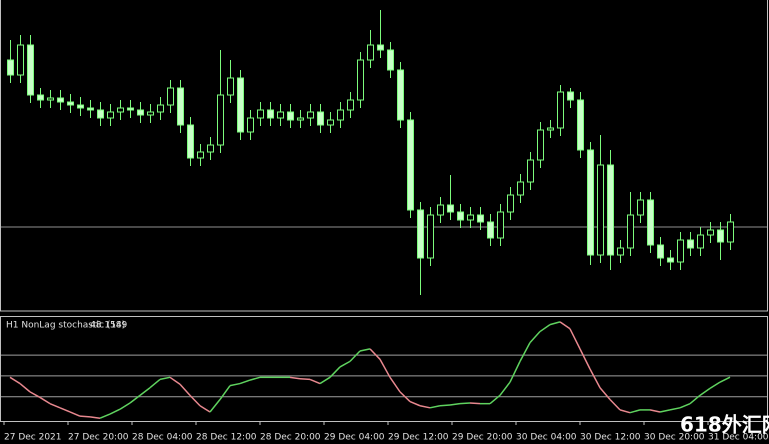 The height and width of the screenshot is (444, 769). Describe the element at coordinates (738, 438) in the screenshot. I see `x-tick-label: 31 Dec 04:00` at that location.